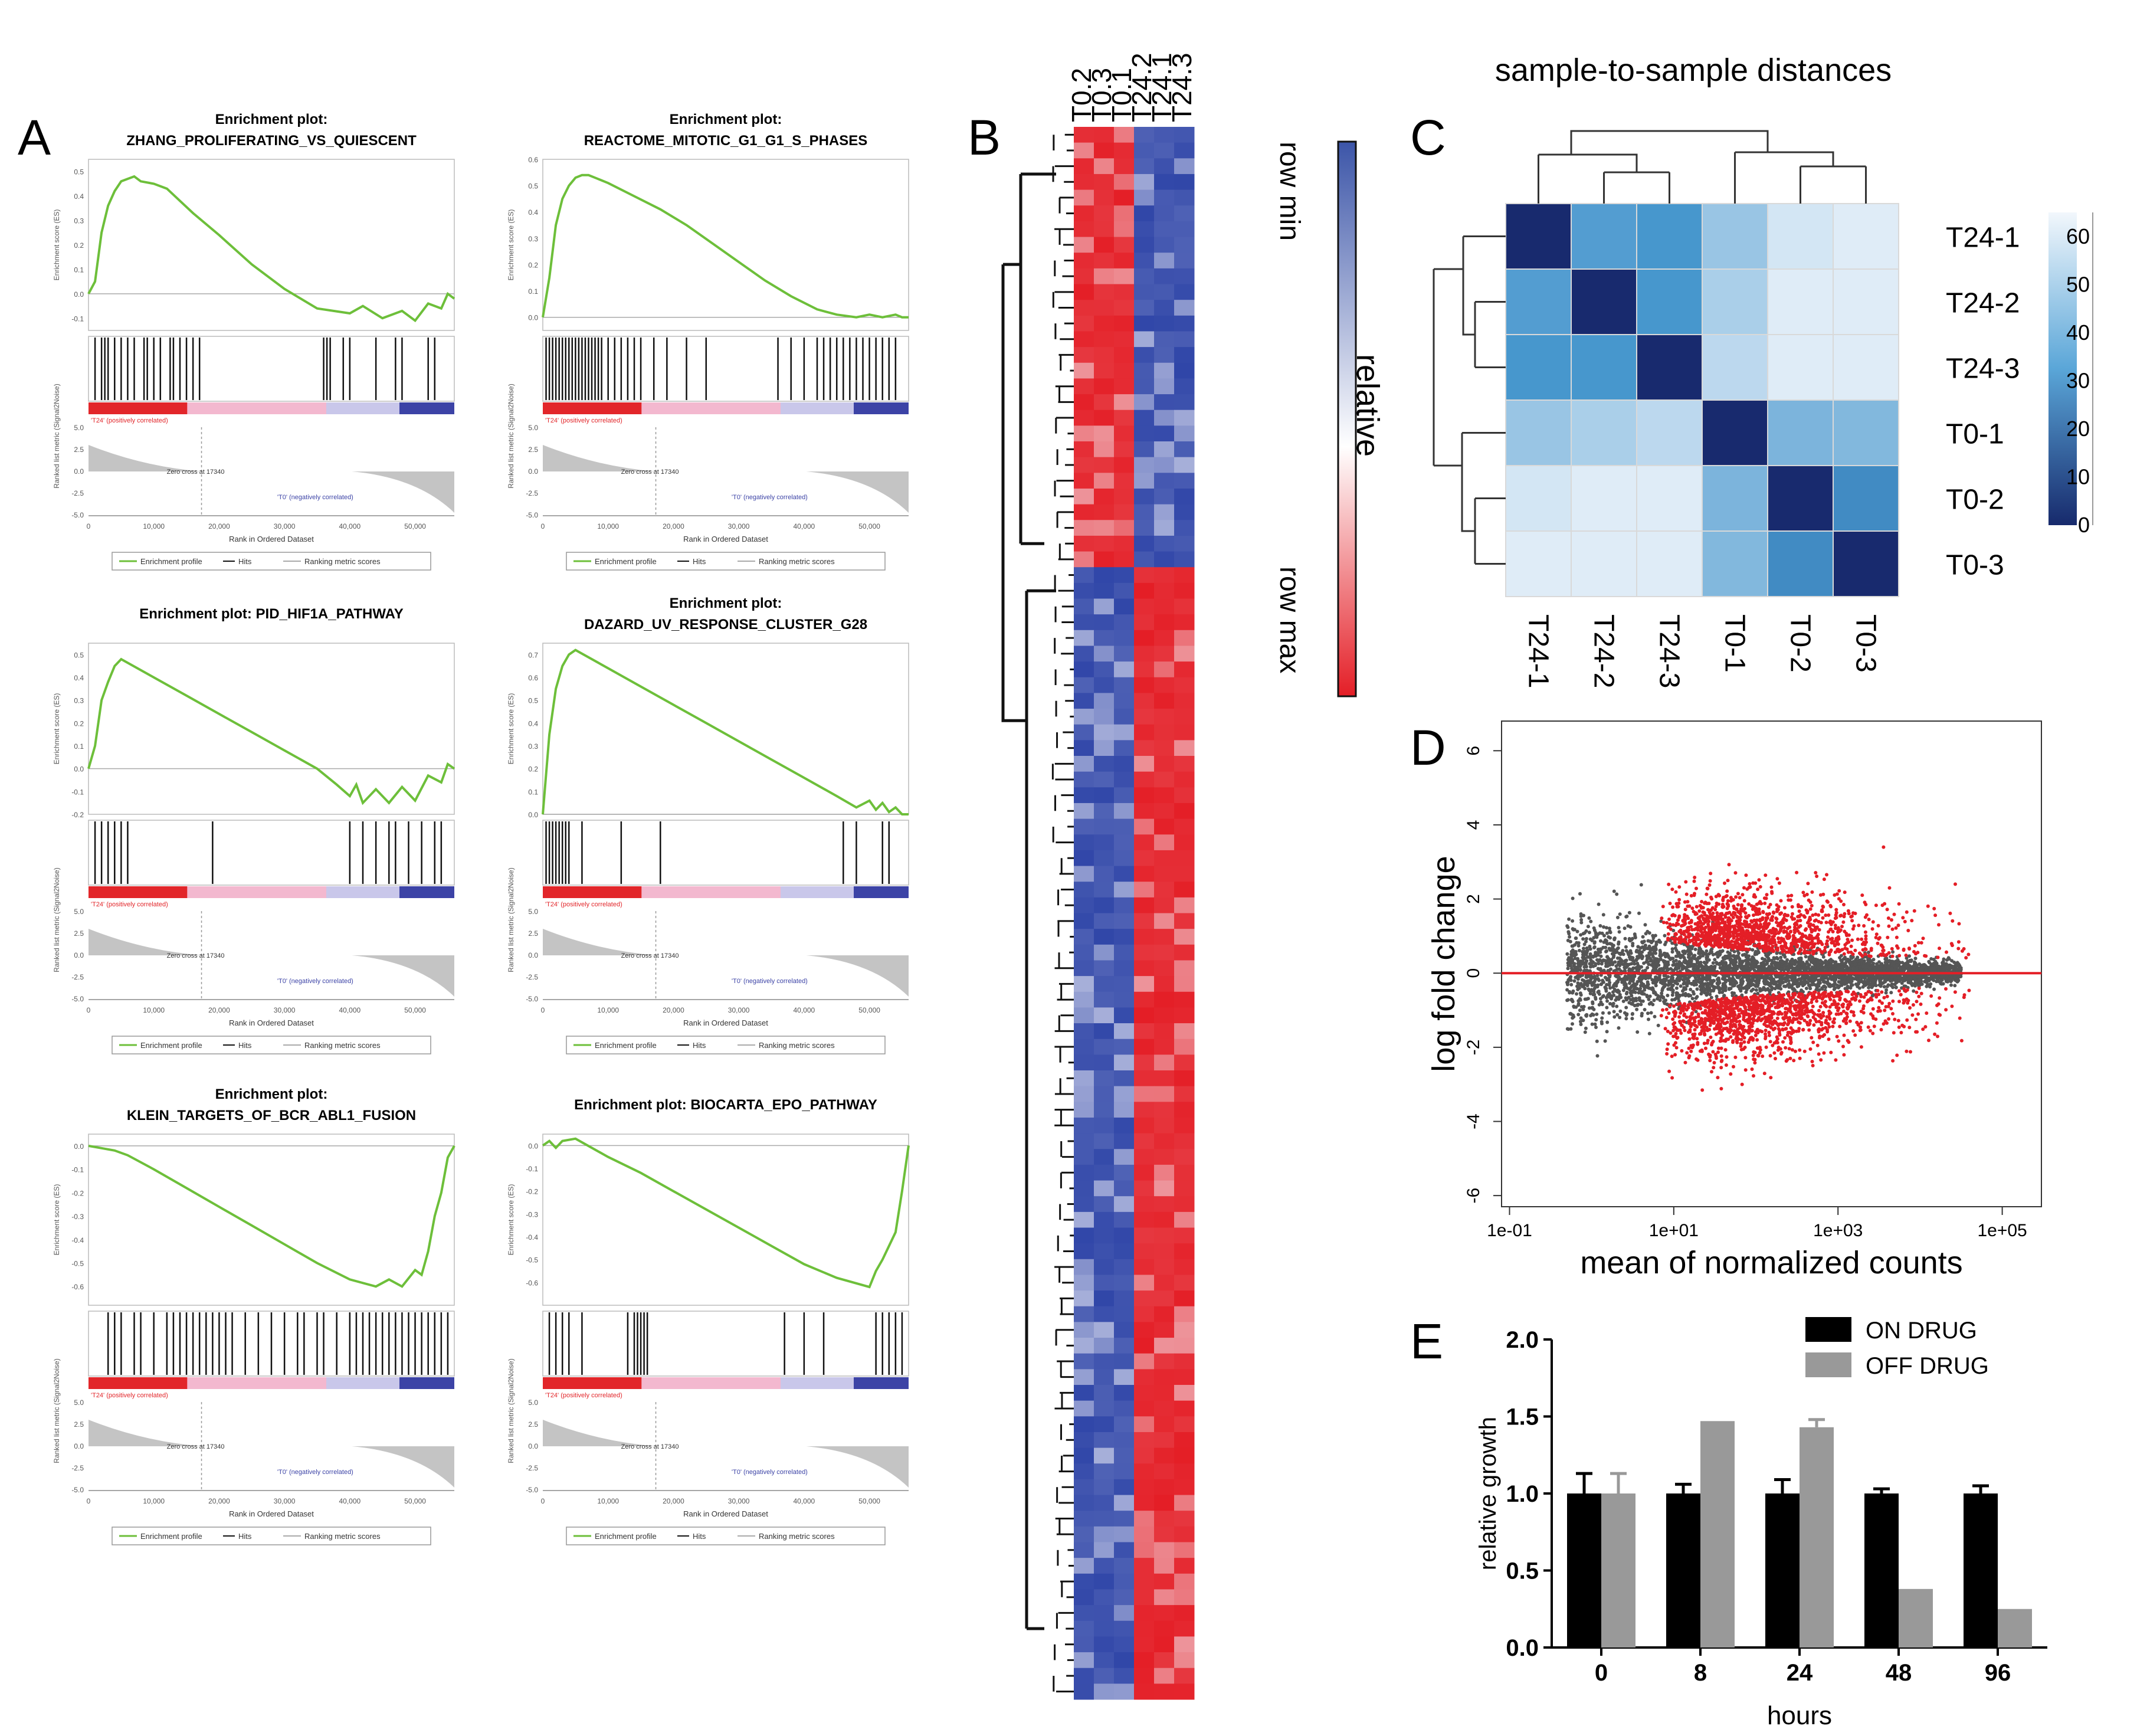 This screenshot has width=2137, height=1736. I want to click on gsea-ytick: 0.3, so click(533, 746).